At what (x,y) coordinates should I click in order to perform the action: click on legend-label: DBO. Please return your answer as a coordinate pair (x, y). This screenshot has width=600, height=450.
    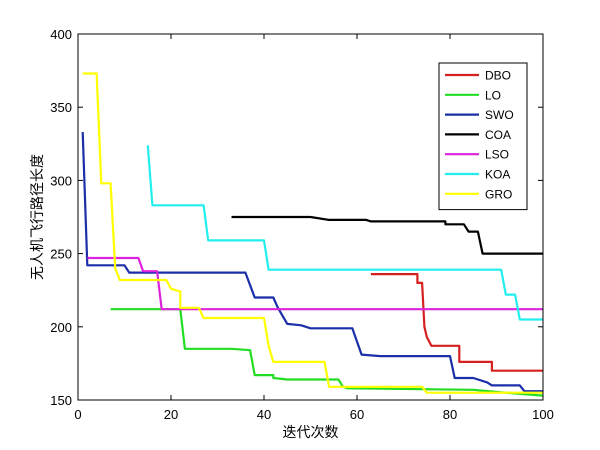
    Looking at the image, I should click on (498, 76).